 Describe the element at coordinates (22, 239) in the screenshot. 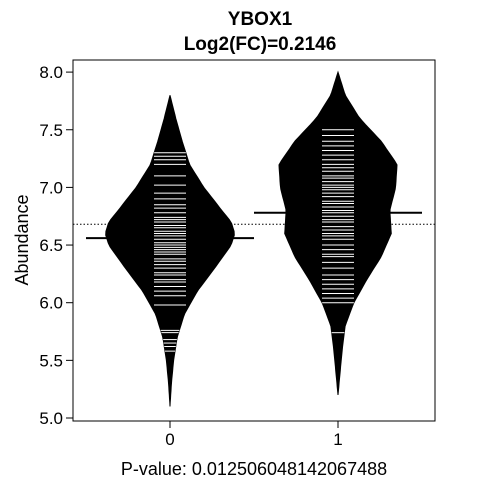

I see `y-axis-label: Abundance` at that location.